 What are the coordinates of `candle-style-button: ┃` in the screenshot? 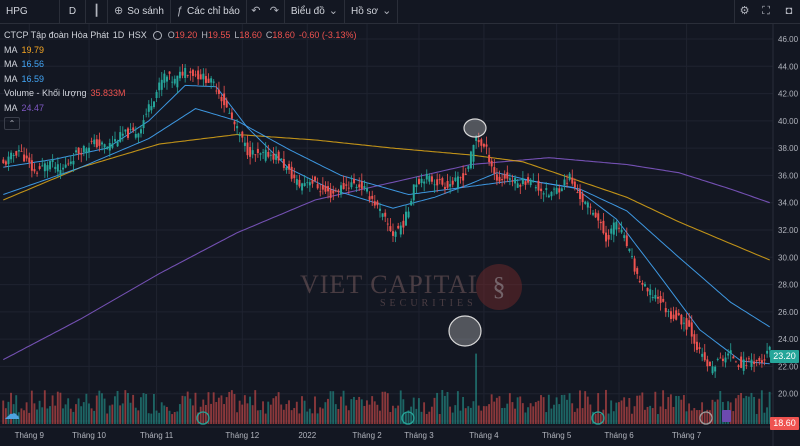 It's located at (97, 12).